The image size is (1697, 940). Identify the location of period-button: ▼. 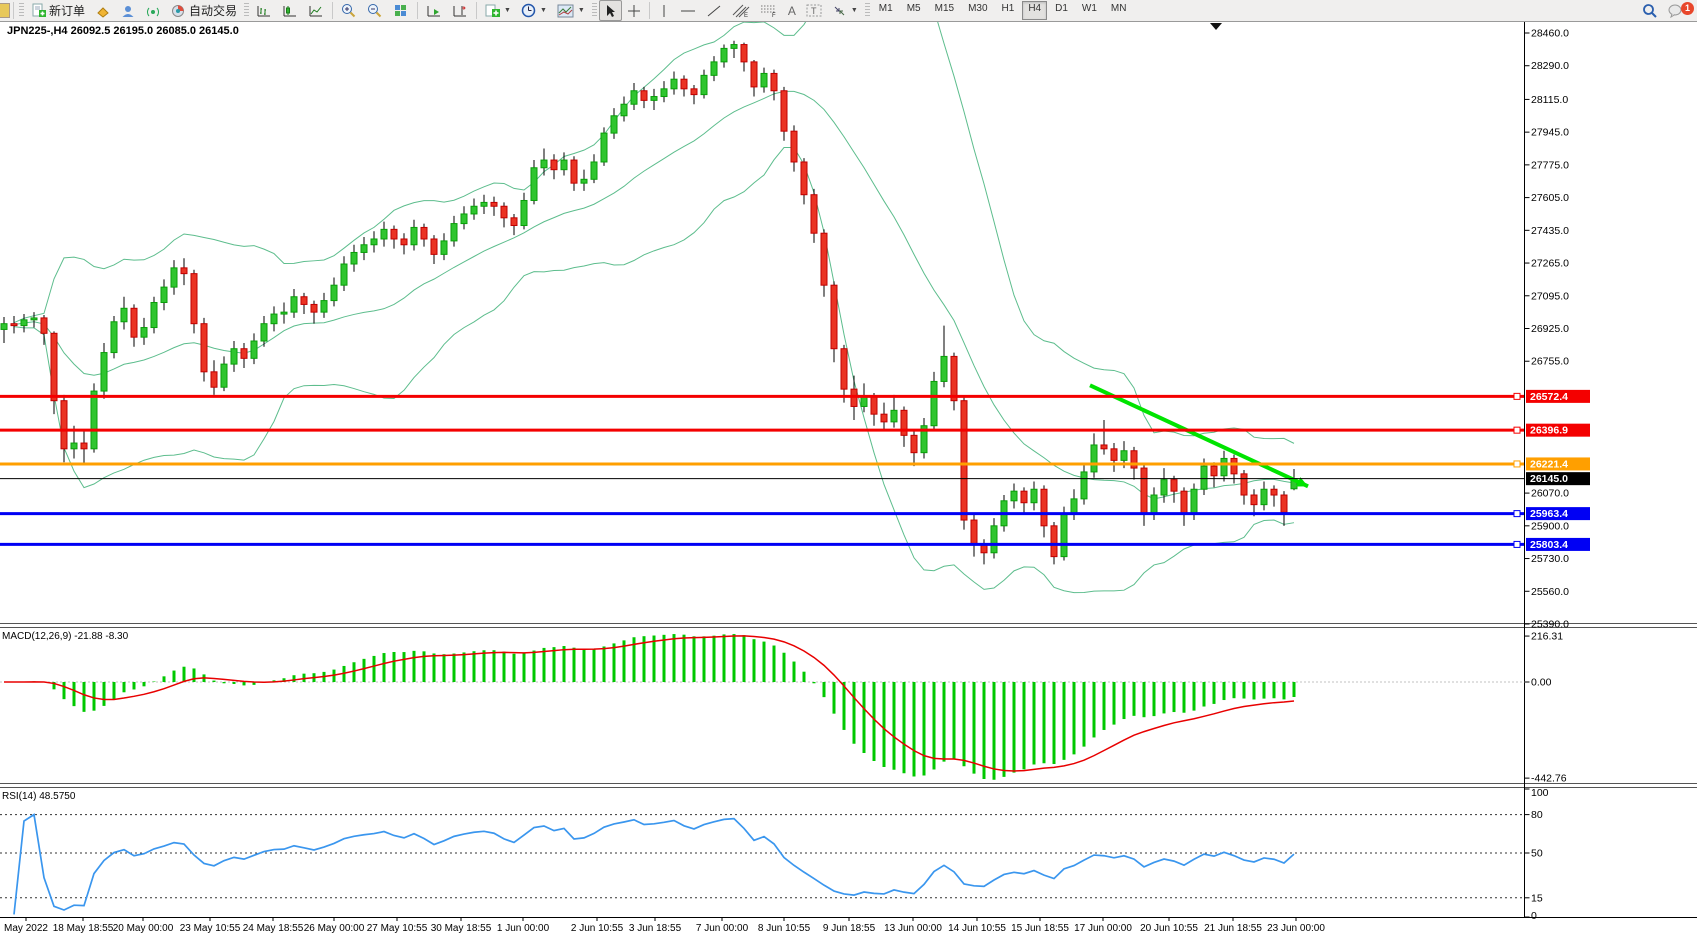
(534, 10).